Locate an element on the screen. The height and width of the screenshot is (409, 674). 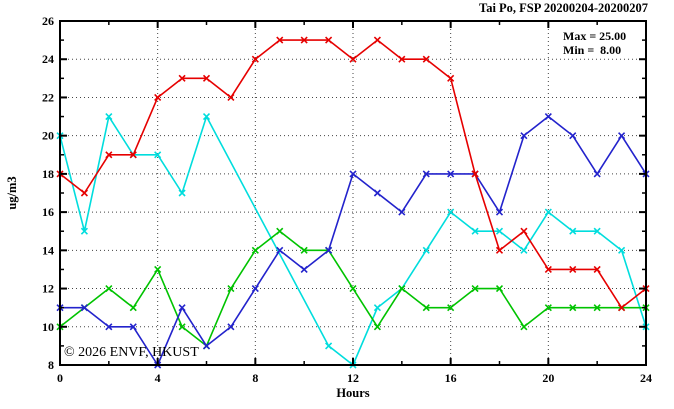
y-axis-title: ug/m3 is located at coordinates (12, 192).